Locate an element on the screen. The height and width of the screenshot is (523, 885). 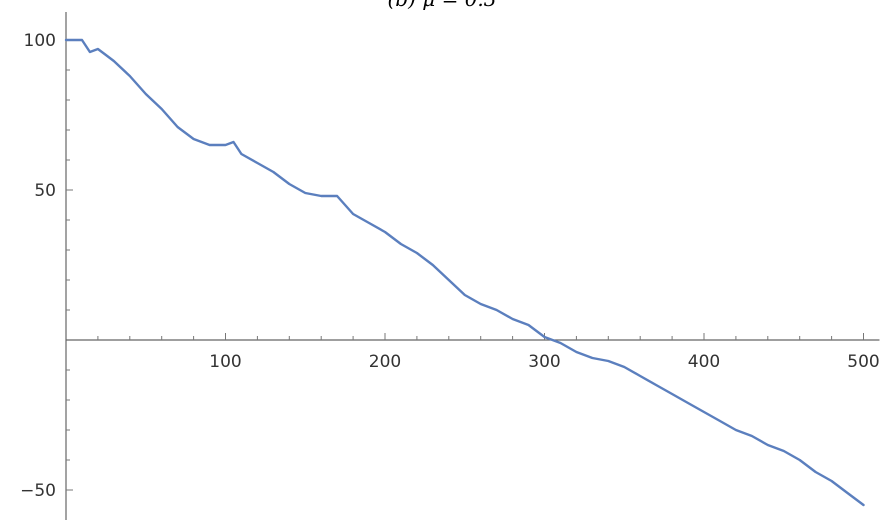
y-tick-label: 100 is located at coordinates (40, 41).